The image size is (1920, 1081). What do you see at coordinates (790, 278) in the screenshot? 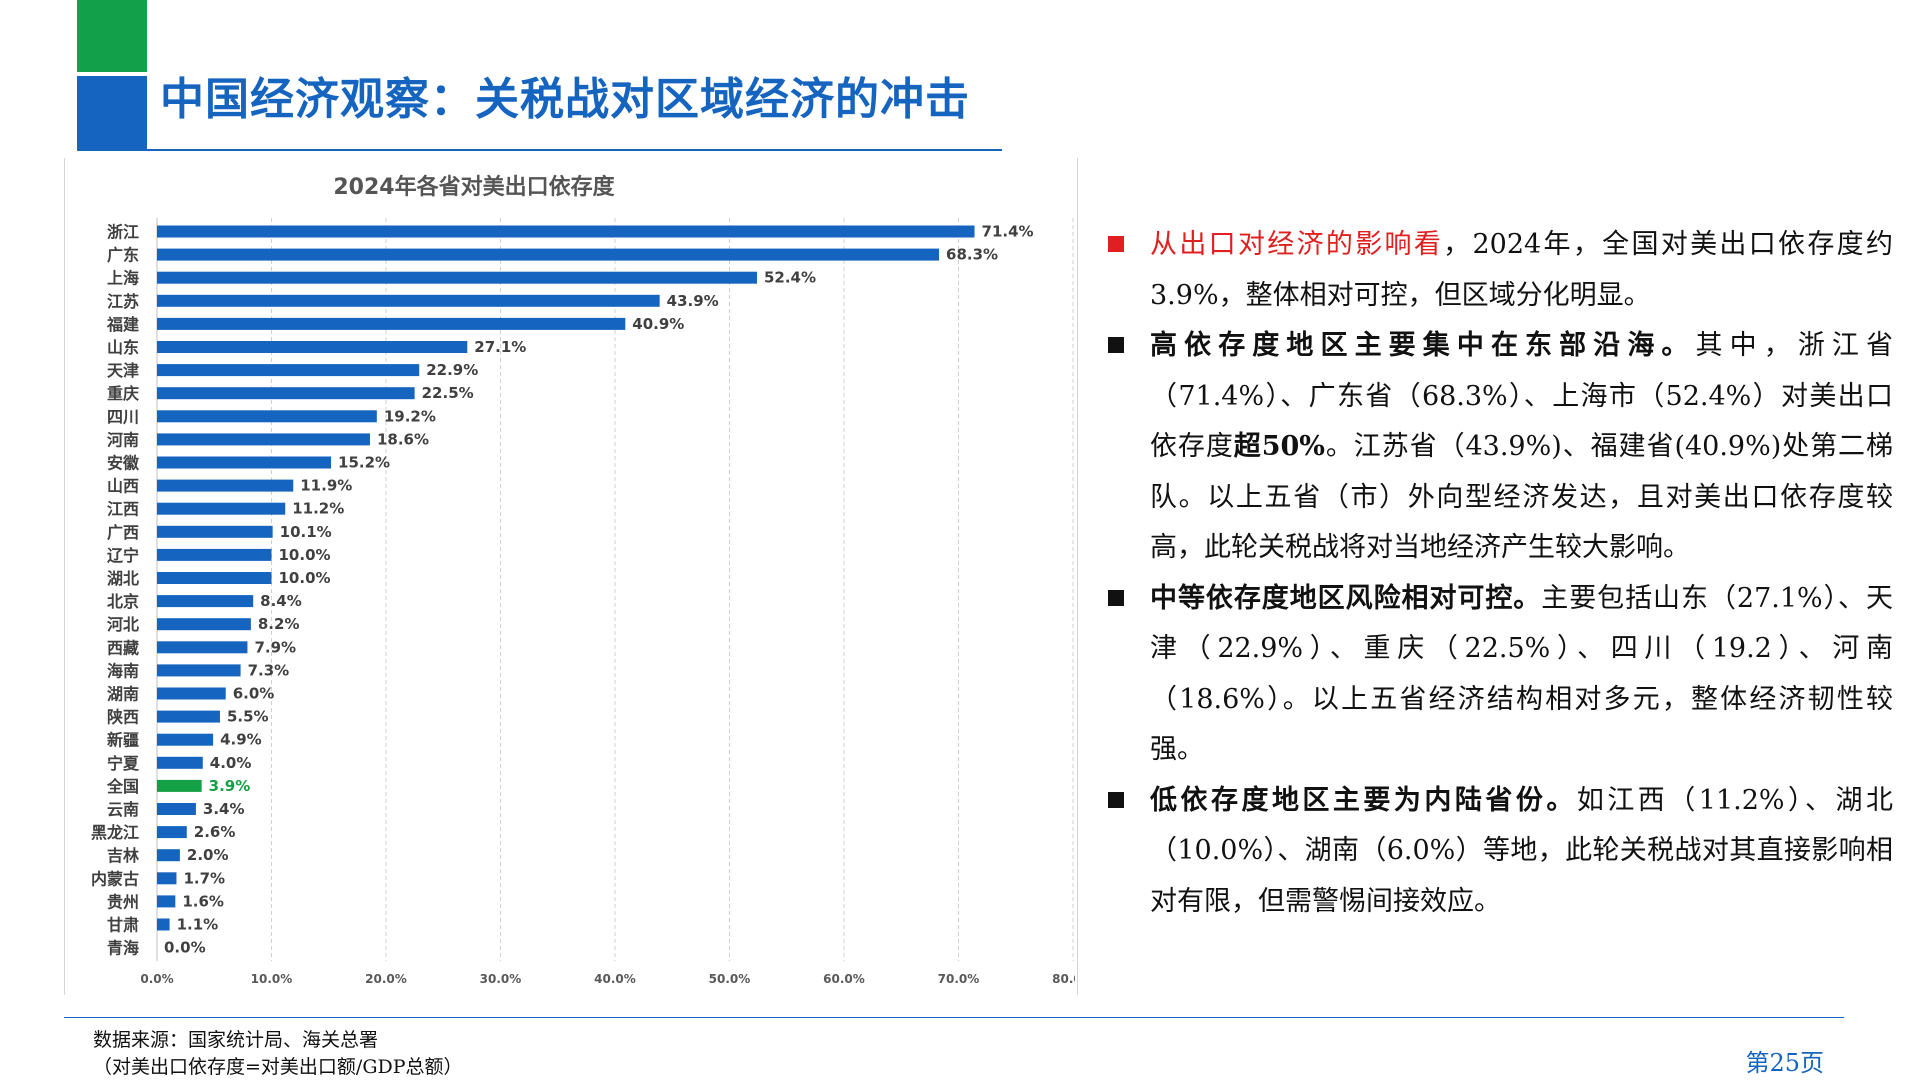
I see `value-label: 52.4%` at bounding box center [790, 278].